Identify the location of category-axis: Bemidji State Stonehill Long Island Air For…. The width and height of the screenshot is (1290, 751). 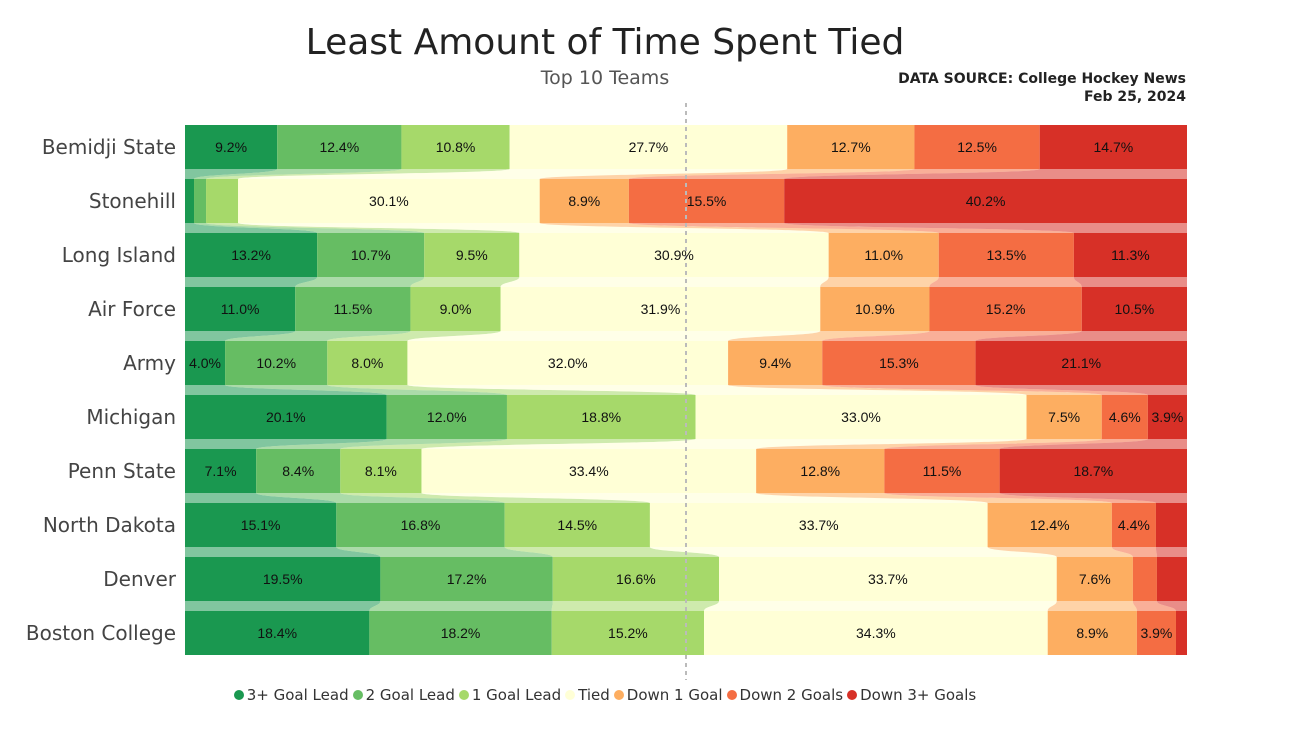
(101, 390).